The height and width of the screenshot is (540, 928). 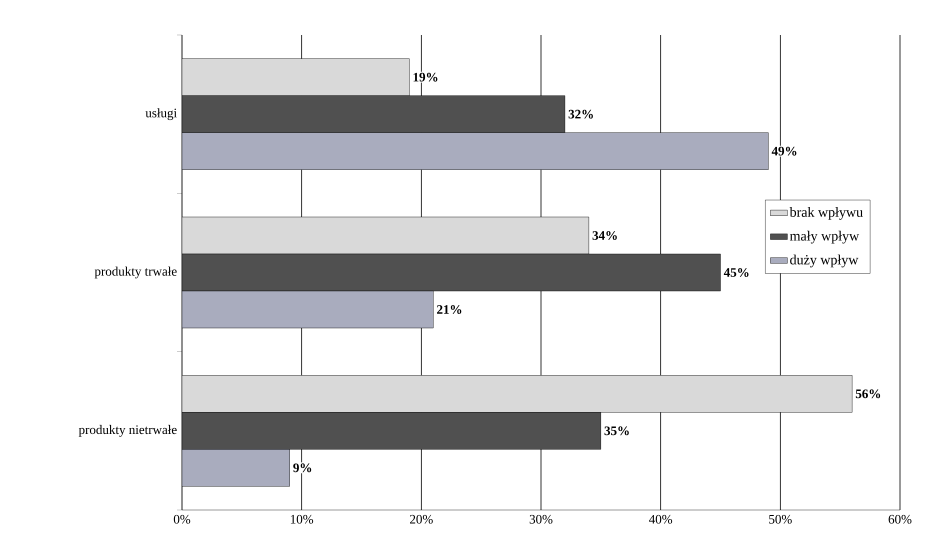 What do you see at coordinates (127, 430) in the screenshot?
I see `y-tick-label: produkty nietrwałe` at bounding box center [127, 430].